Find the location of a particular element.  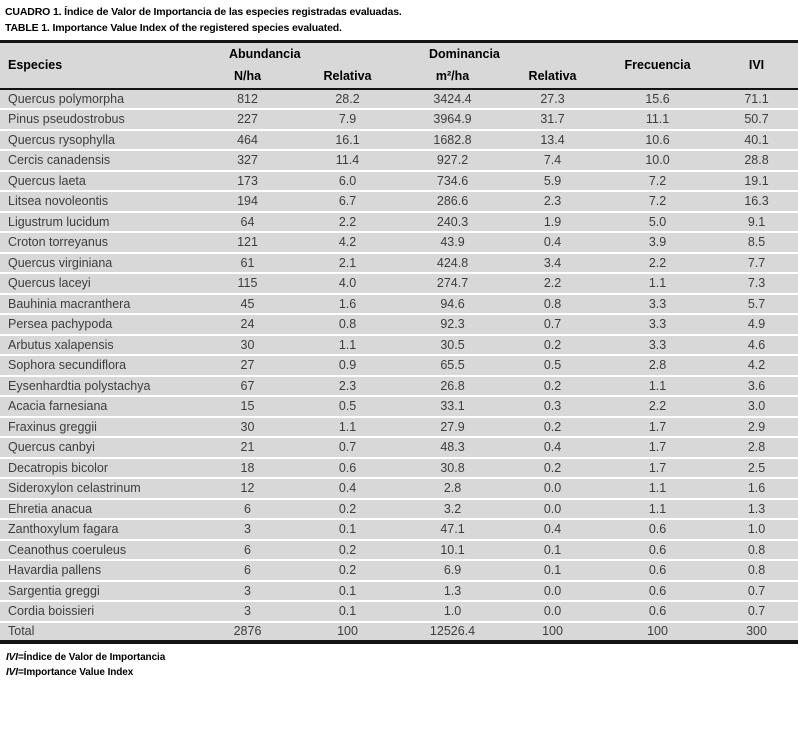

footnote-spanish: IVI=Índice de Valor de Importancia is located at coordinates (399, 657).